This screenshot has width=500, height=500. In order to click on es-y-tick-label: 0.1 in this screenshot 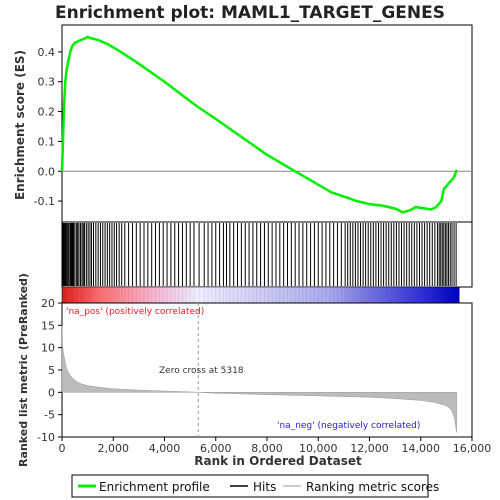, I will do `click(47, 141)`.